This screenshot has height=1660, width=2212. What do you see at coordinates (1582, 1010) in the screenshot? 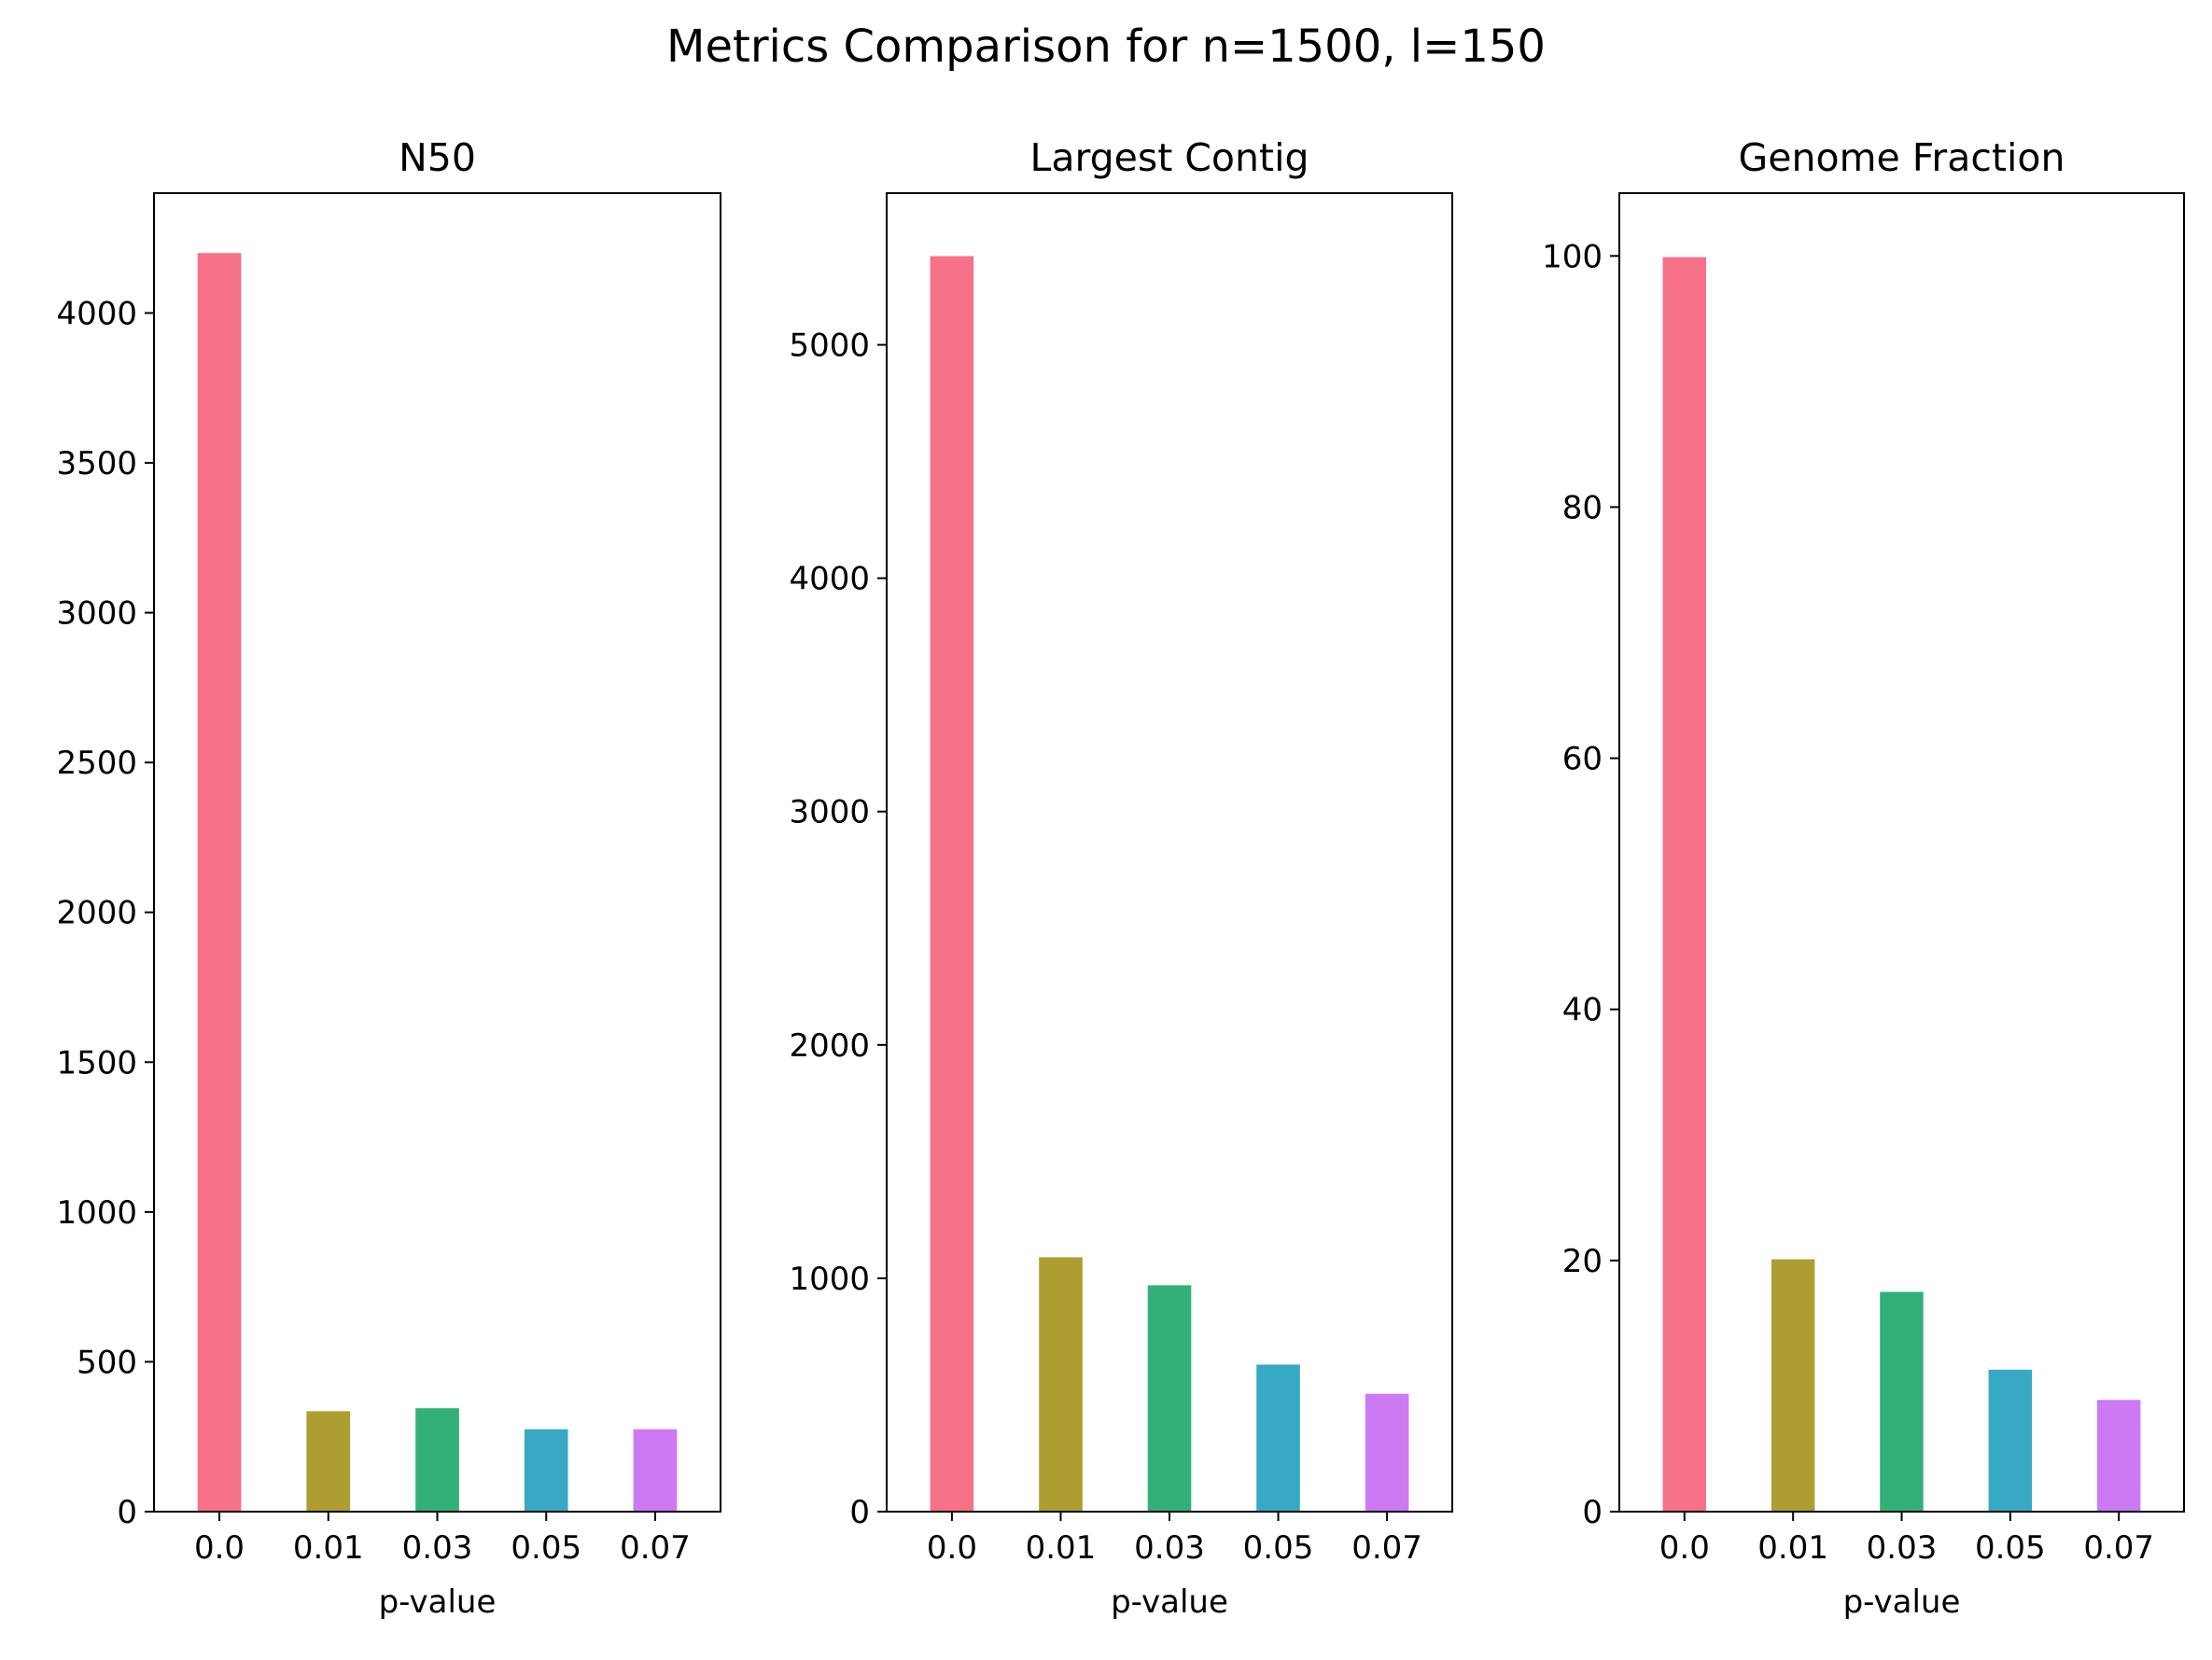
I see `y-tick-label: 40` at bounding box center [1582, 1010].